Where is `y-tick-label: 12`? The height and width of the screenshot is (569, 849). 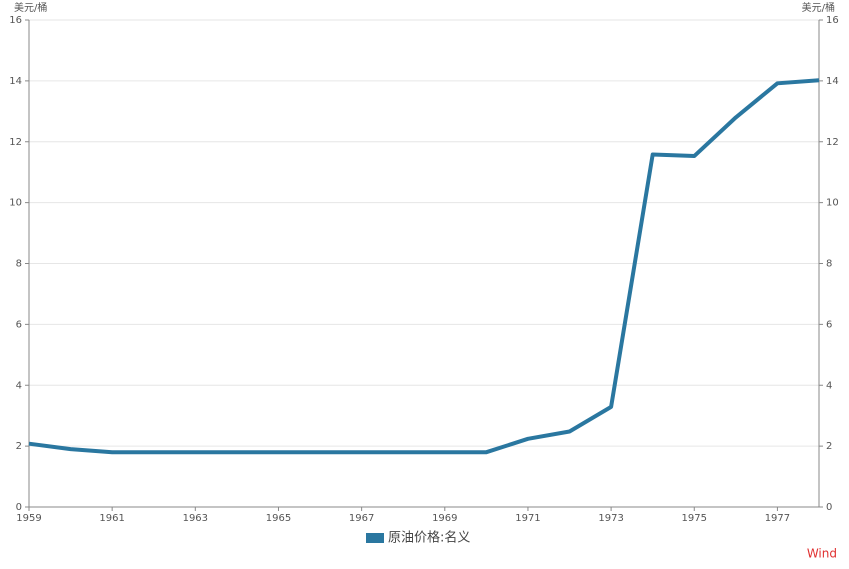
y-tick-label: 12 is located at coordinates (15, 142).